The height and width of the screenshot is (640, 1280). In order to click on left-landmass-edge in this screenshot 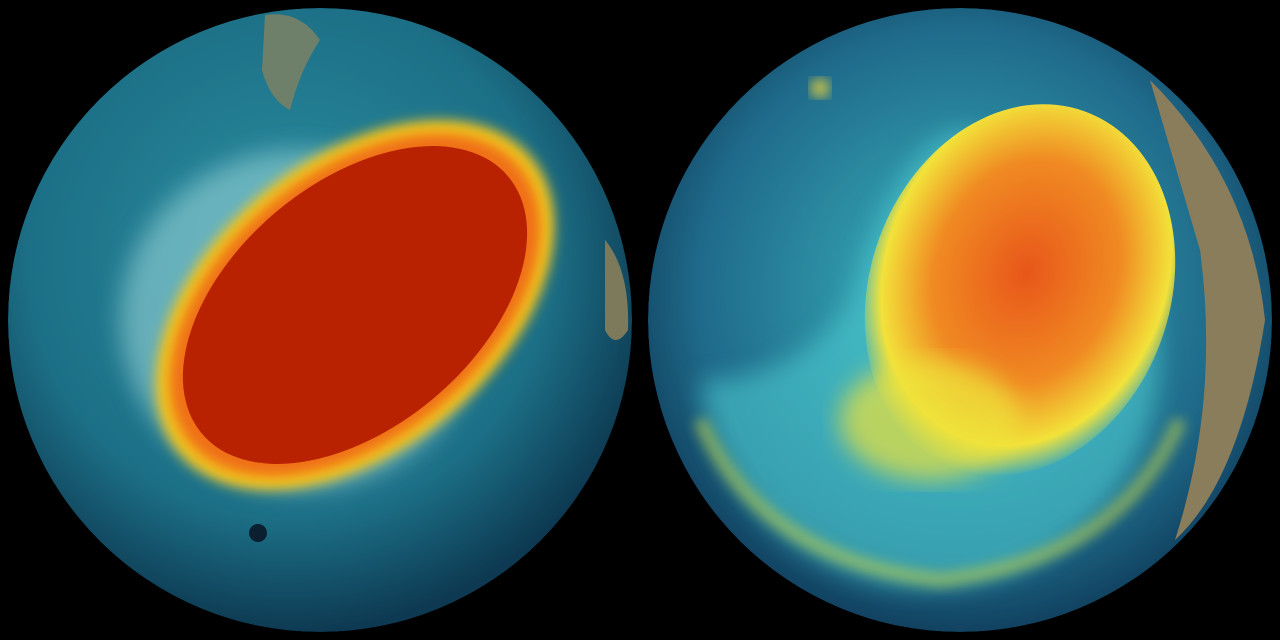, I will do `click(617, 290)`.